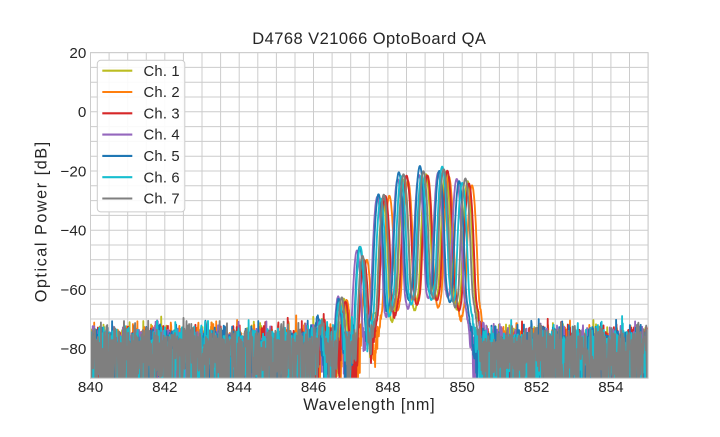 The width and height of the screenshot is (720, 437). I want to click on svg-text: 842, so click(164, 387).